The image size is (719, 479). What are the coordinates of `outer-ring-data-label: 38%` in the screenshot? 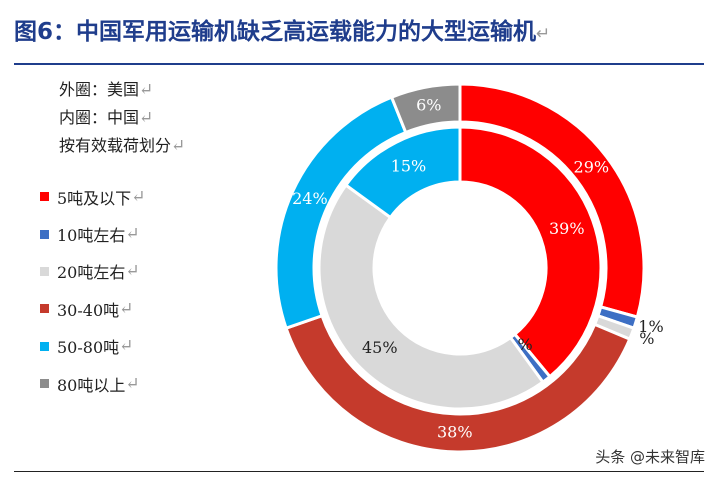 It's located at (455, 431).